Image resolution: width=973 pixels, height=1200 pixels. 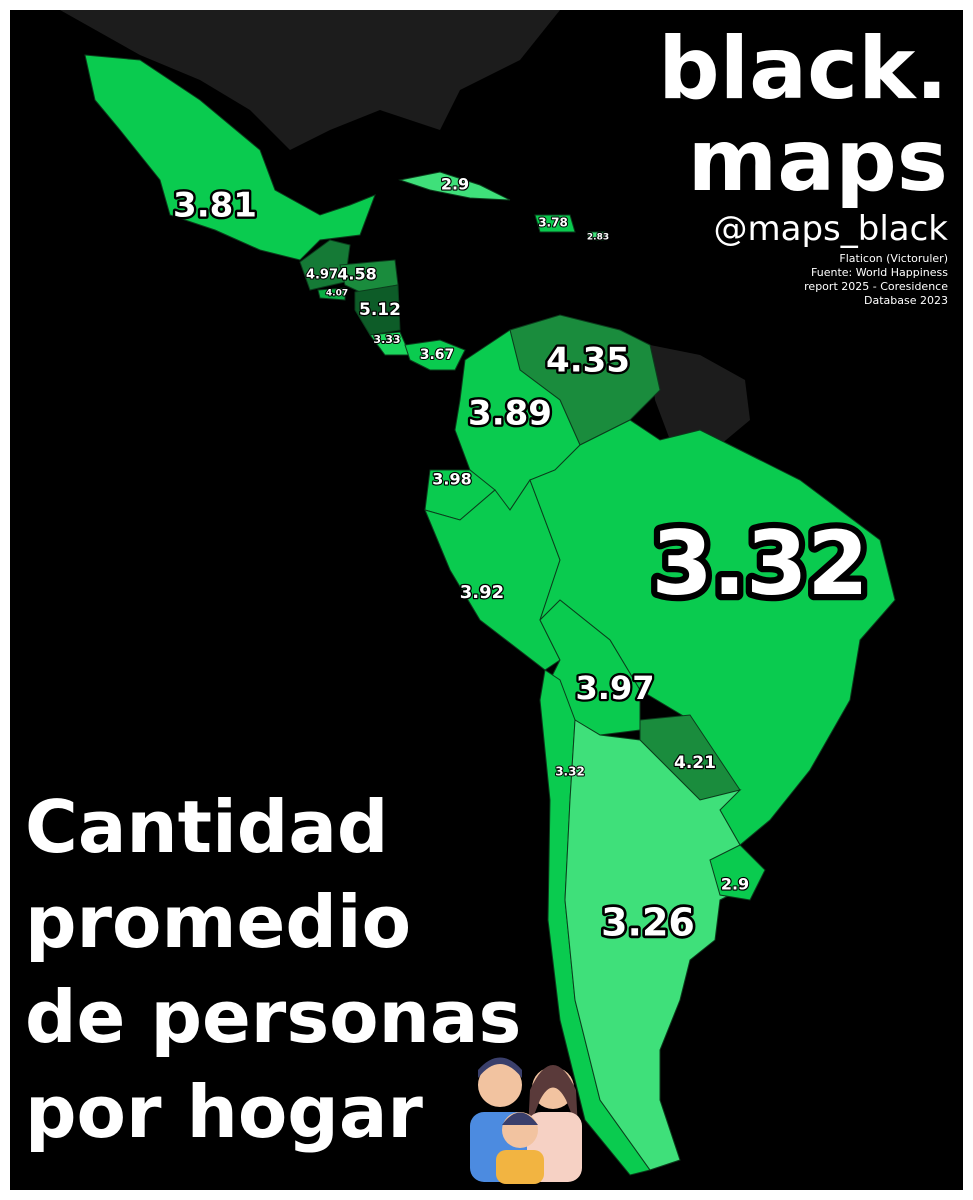 I want to click on value-label: 3.89, so click(x=510, y=414).